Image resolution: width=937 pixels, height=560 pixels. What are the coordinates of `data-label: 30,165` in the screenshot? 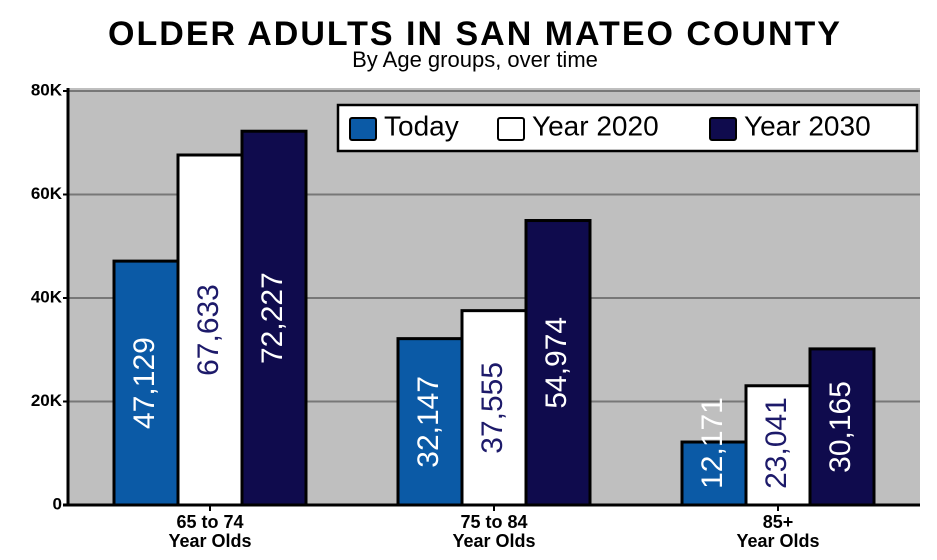 It's located at (840, 427).